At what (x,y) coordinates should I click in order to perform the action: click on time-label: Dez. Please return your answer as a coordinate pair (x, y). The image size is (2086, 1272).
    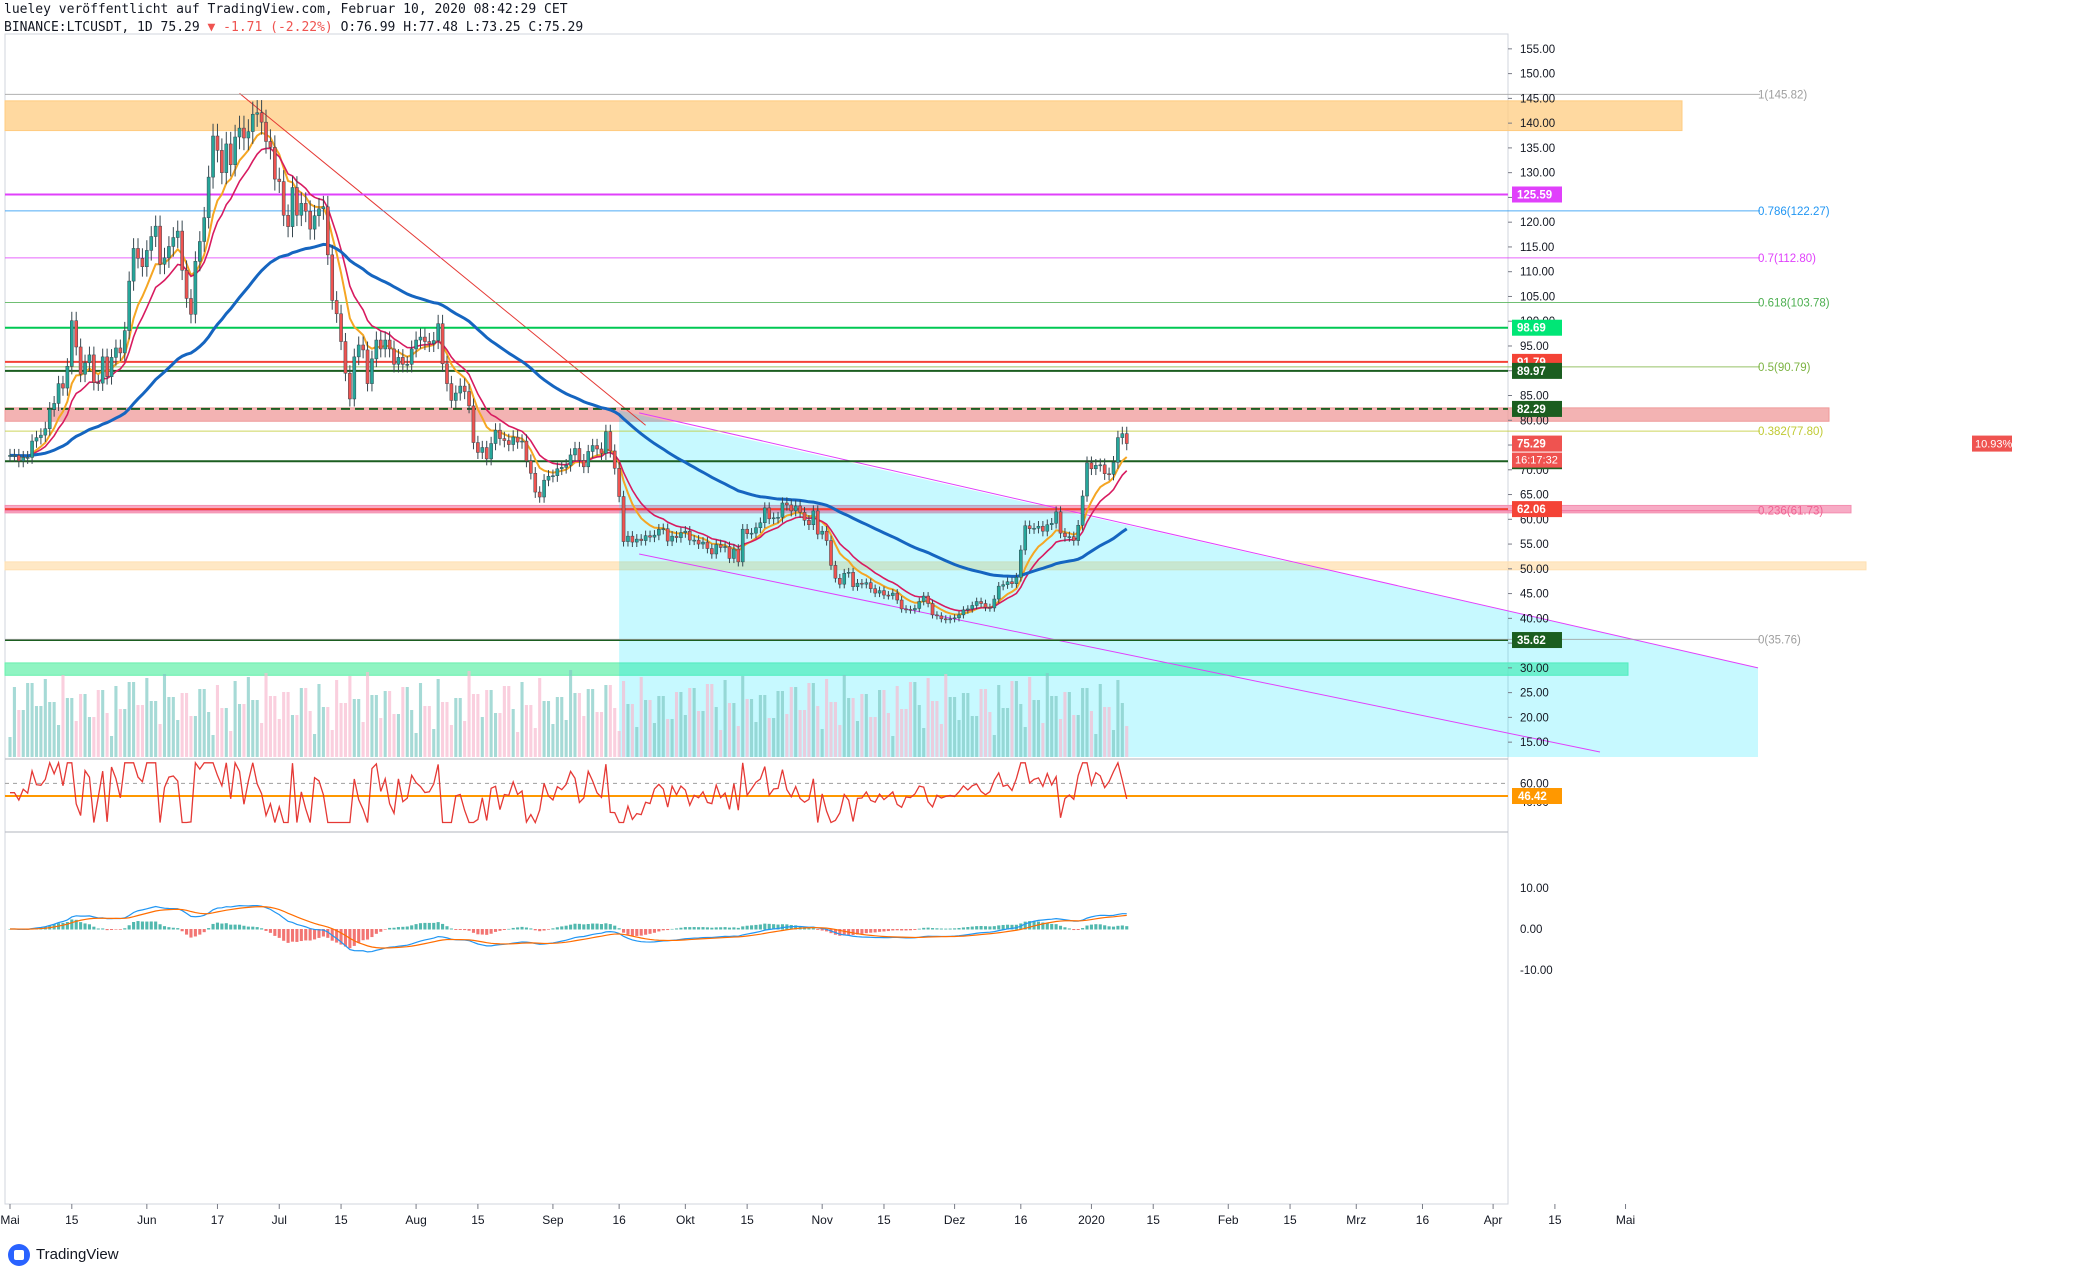
    Looking at the image, I should click on (954, 1220).